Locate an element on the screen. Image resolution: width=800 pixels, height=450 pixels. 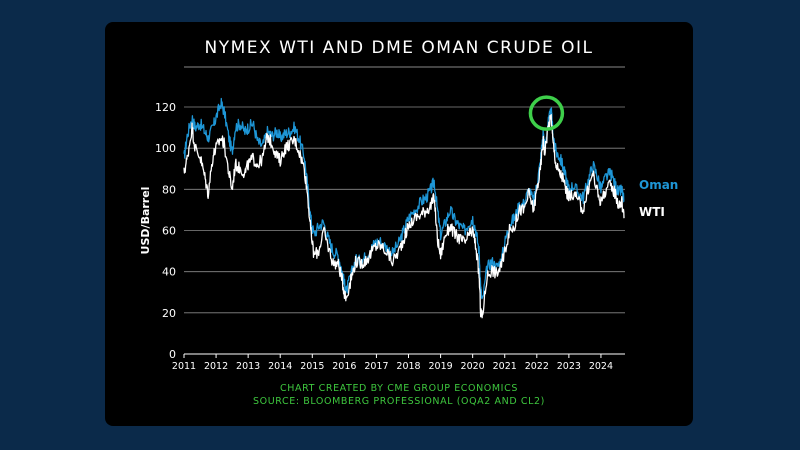
y-tick-label-20: 20 is located at coordinates (169, 313).